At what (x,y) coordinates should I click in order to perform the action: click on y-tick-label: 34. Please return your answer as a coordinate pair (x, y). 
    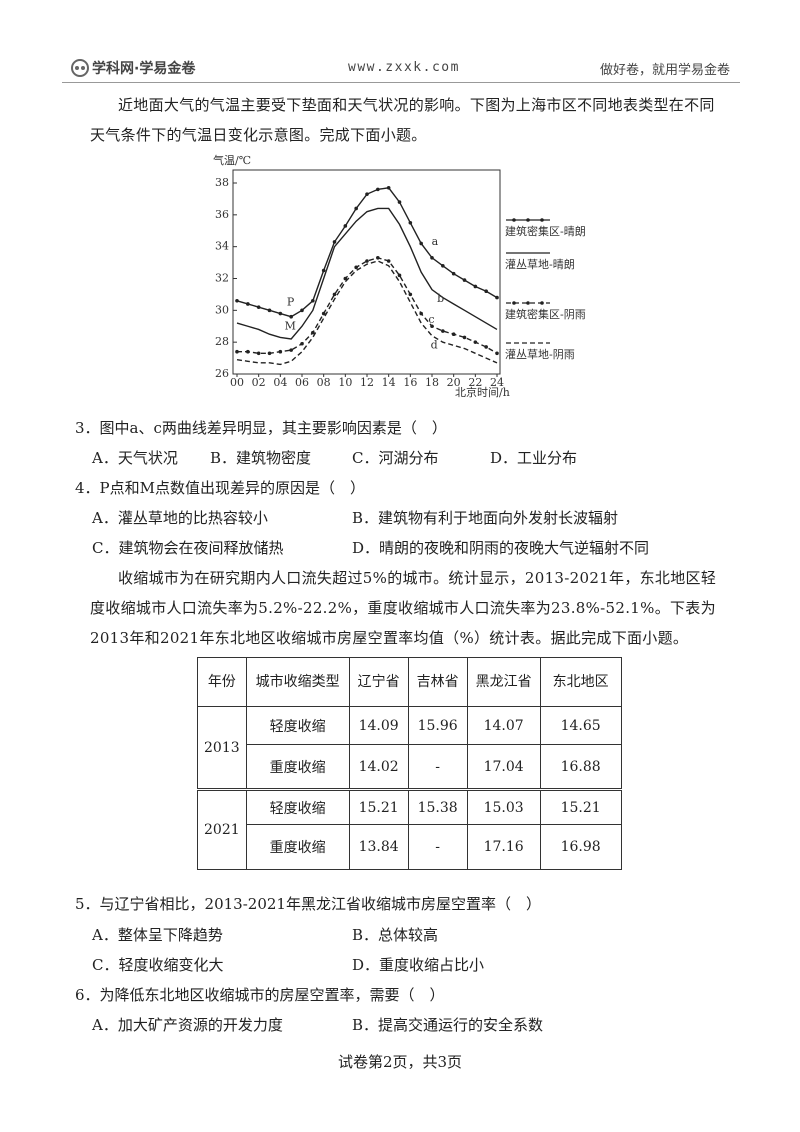
    Looking at the image, I should click on (222, 246).